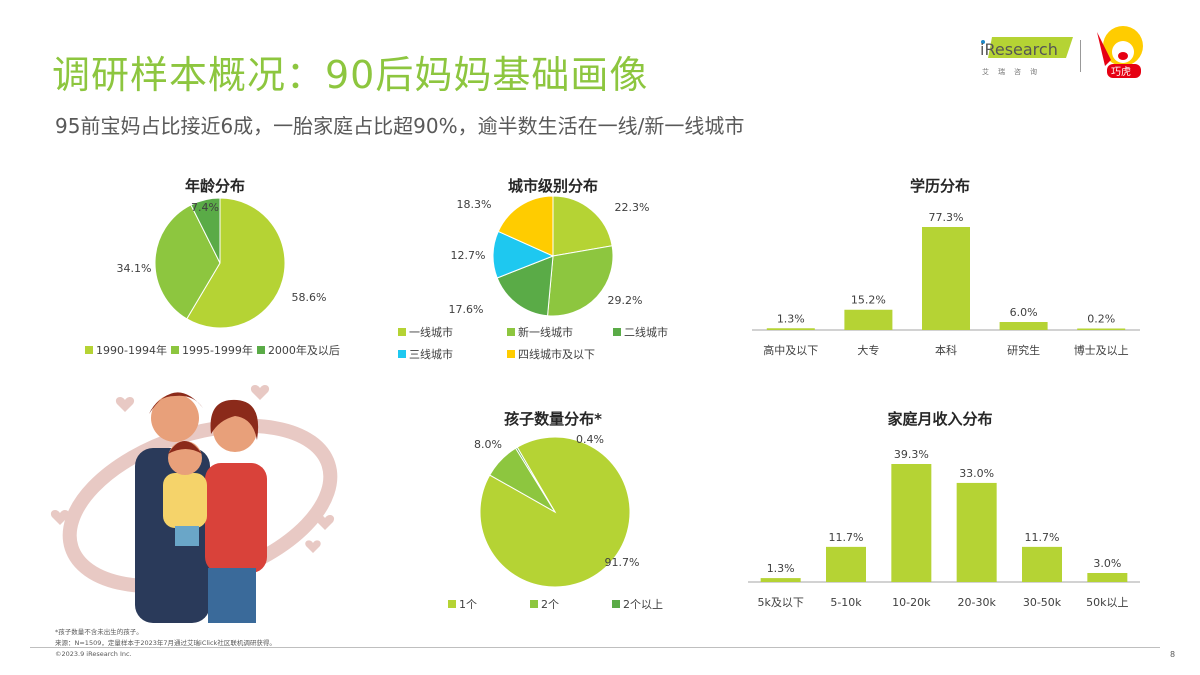 This screenshot has height=675, width=1200. Describe the element at coordinates (846, 602) in the screenshot. I see `x-tick-label: 5-10k` at that location.